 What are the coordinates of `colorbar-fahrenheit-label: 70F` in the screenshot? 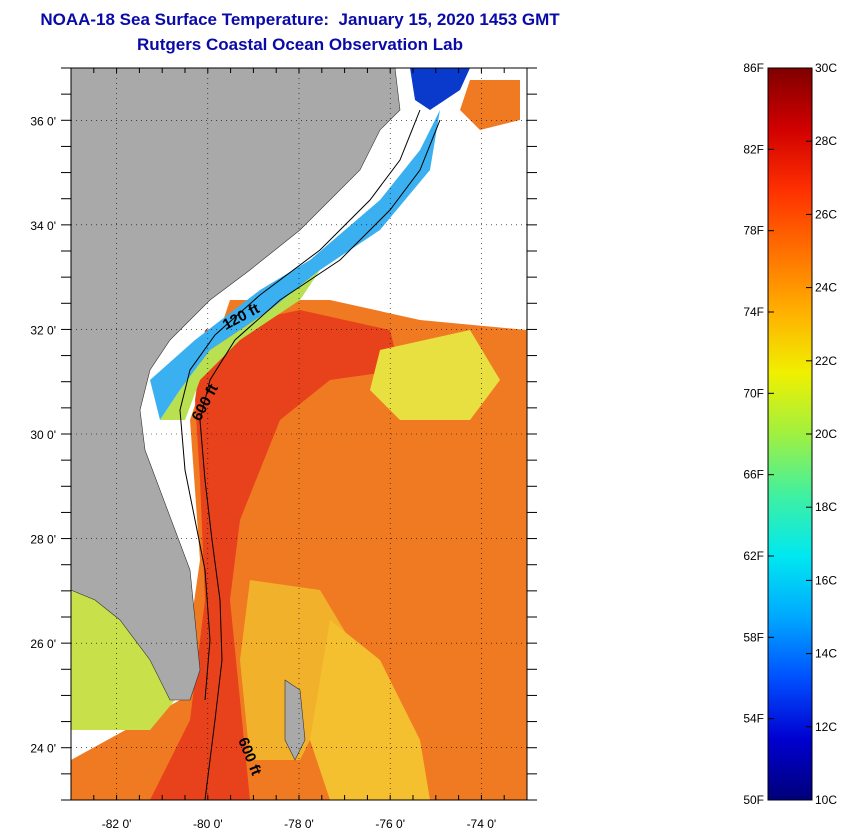 It's located at (753, 393).